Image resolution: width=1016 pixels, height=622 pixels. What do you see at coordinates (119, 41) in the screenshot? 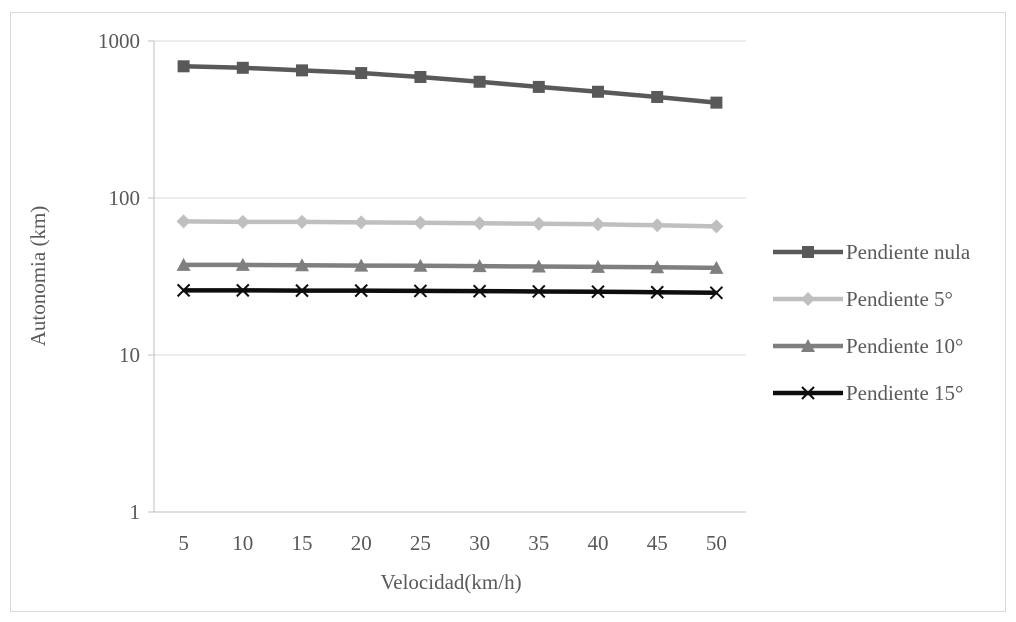
I see `y-tick-label: 1000` at bounding box center [119, 41].